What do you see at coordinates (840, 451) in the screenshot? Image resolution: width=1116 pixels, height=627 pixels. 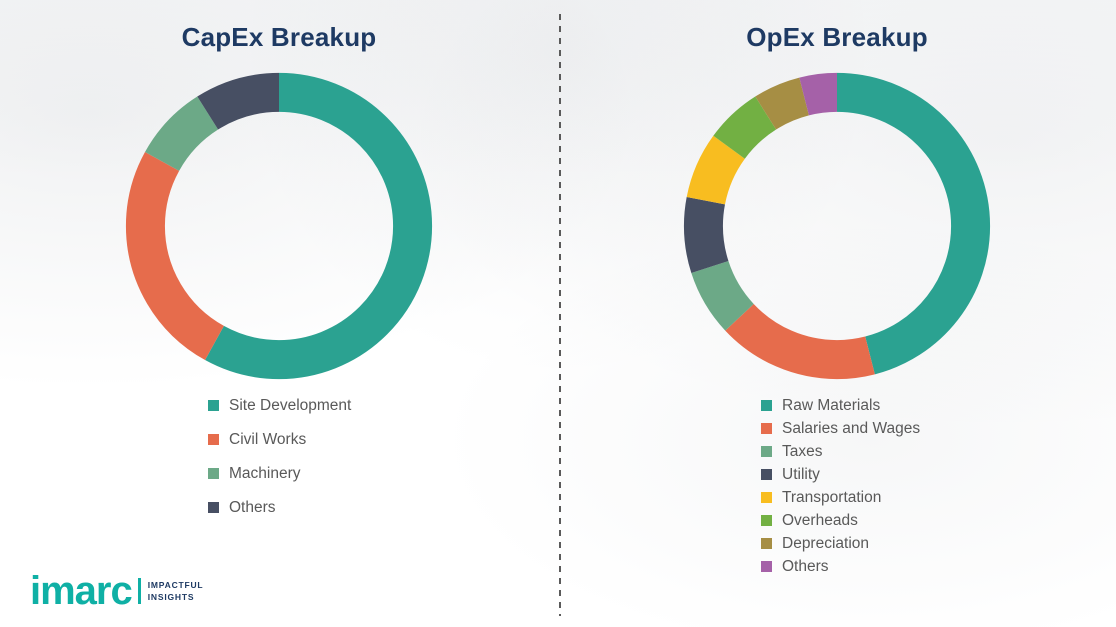 I see `legend-item-taxes: Taxes` at bounding box center [840, 451].